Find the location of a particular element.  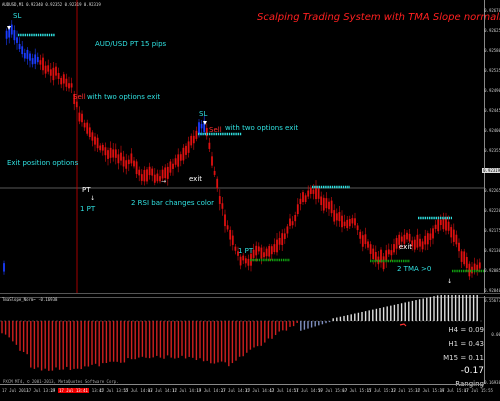

tma-label: 2 TMA >0 is located at coordinates (414, 269).